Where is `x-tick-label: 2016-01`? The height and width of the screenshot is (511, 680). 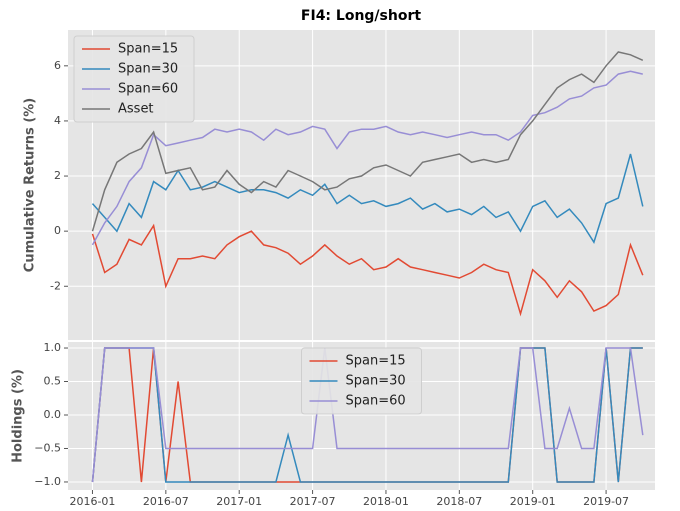 x-tick-label: 2016-01 is located at coordinates (92, 501).